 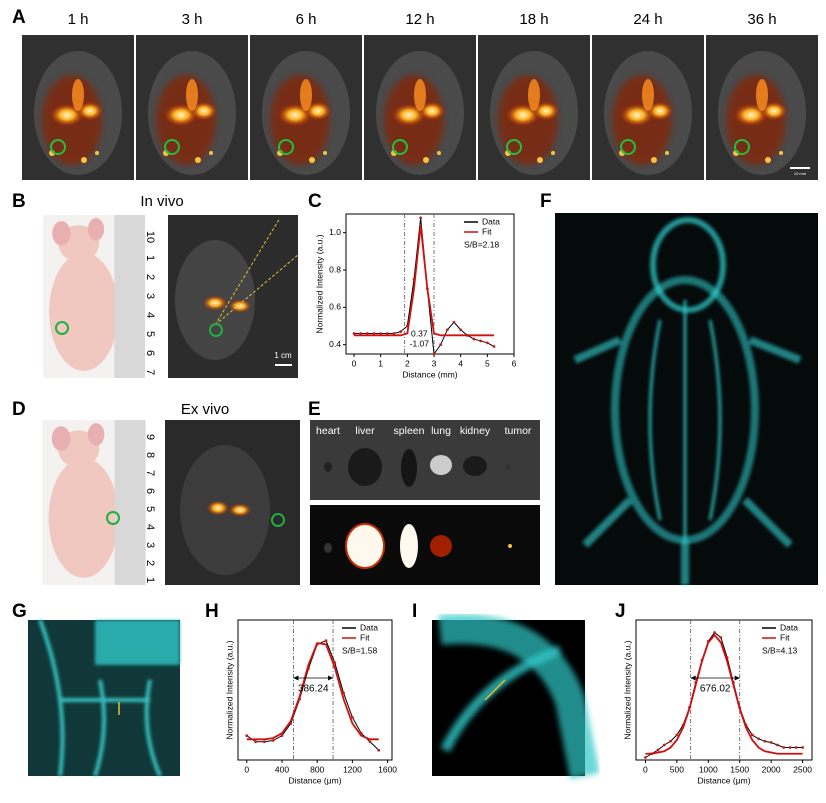 I want to click on annotation: S/B=2.18, so click(x=481, y=244).